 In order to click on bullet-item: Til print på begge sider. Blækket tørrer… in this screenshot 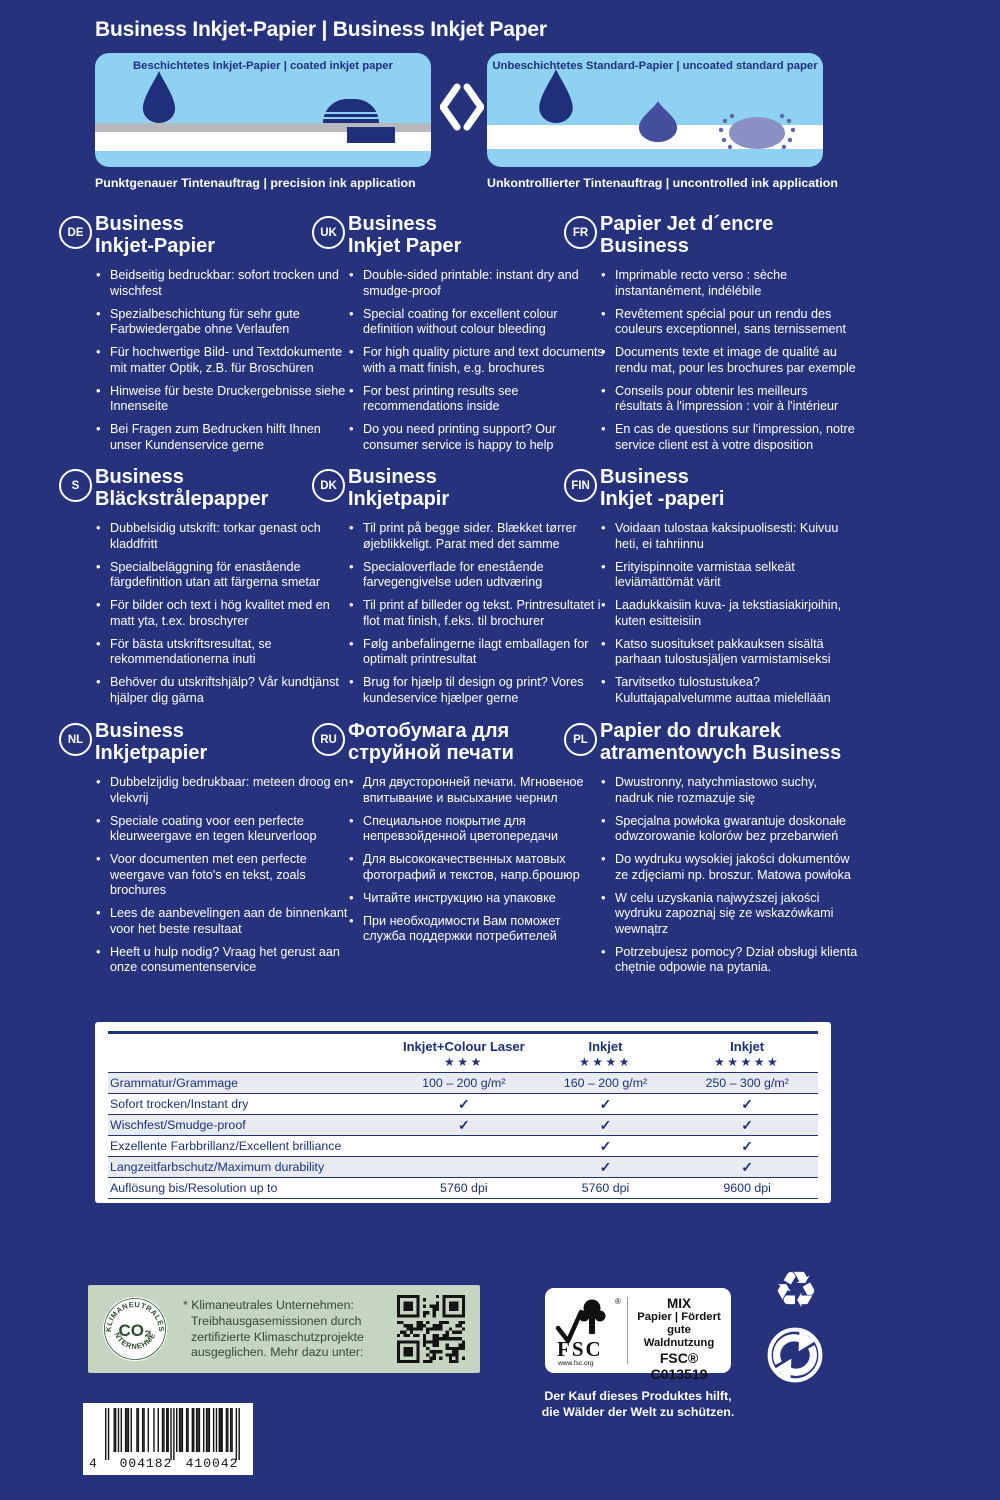, I will do `click(477, 536)`.